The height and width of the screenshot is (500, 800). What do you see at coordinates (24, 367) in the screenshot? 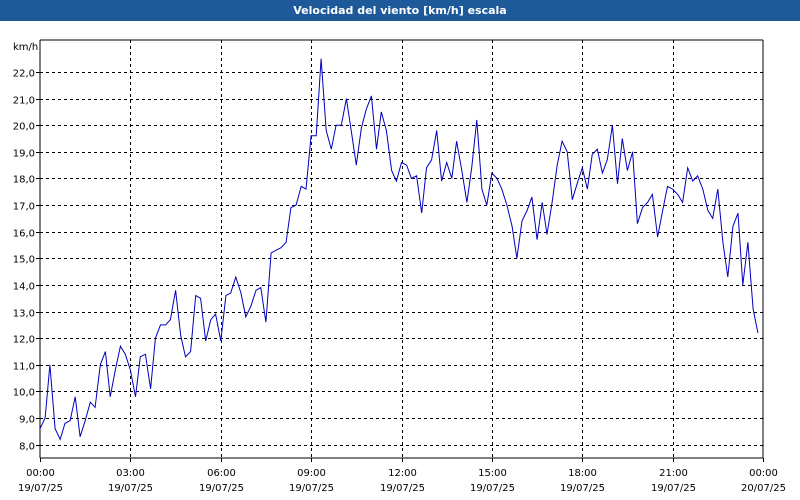
I see `y-tick-label: 11,0` at bounding box center [24, 367].